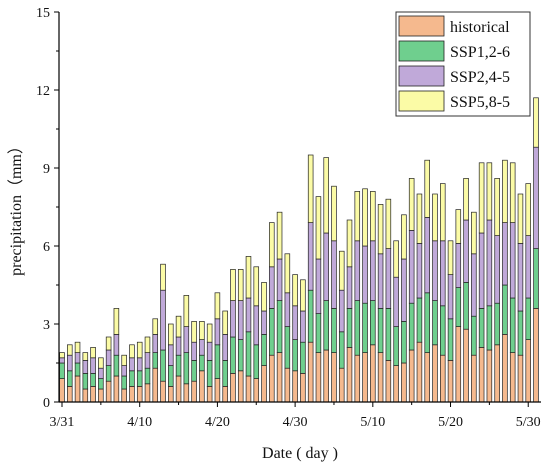  What do you see at coordinates (43, 13) in the screenshot?
I see `y-tick-label: 15` at bounding box center [43, 13].